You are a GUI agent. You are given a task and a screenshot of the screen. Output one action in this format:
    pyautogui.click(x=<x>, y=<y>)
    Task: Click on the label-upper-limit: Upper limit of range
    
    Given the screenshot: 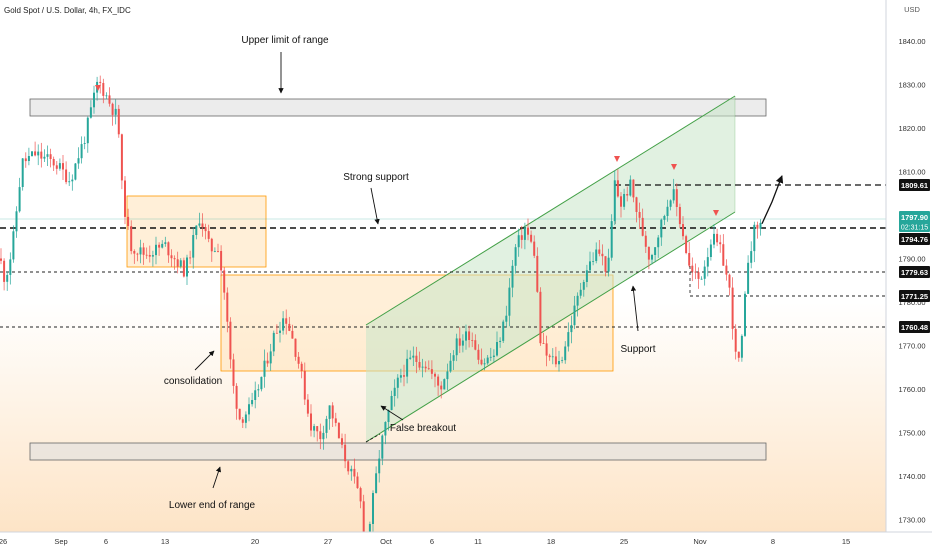 What is the action you would take?
    pyautogui.click(x=285, y=40)
    